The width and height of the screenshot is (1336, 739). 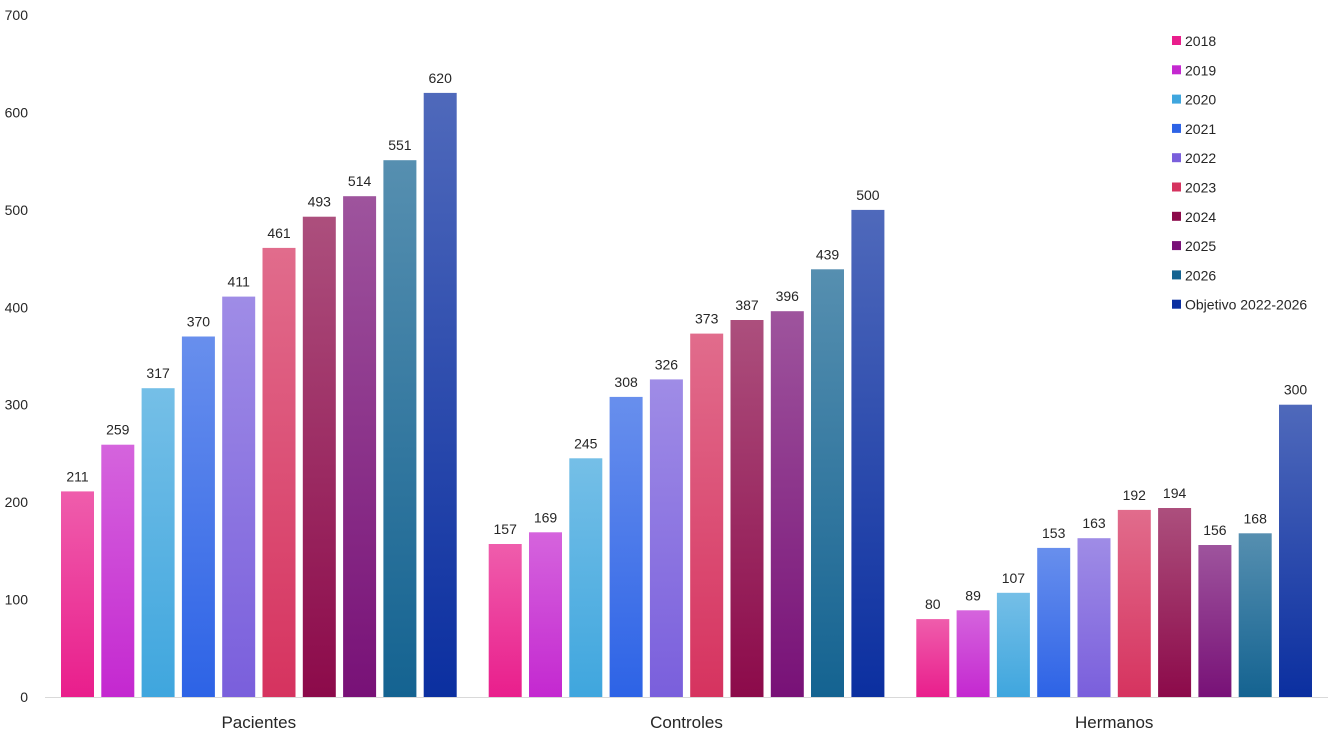 What do you see at coordinates (686, 722) in the screenshot?
I see `x-category-label: Controles` at bounding box center [686, 722].